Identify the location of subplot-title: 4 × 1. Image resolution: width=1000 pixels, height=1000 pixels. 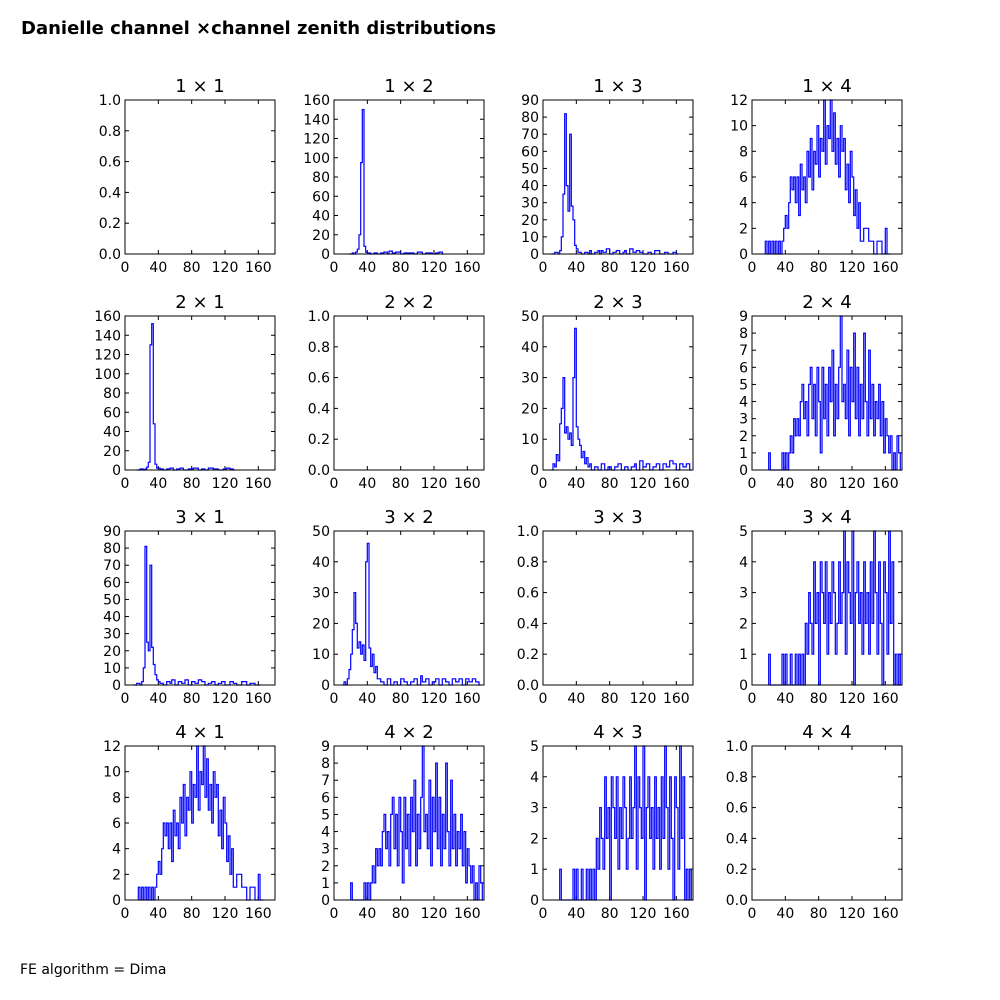
(199, 732).